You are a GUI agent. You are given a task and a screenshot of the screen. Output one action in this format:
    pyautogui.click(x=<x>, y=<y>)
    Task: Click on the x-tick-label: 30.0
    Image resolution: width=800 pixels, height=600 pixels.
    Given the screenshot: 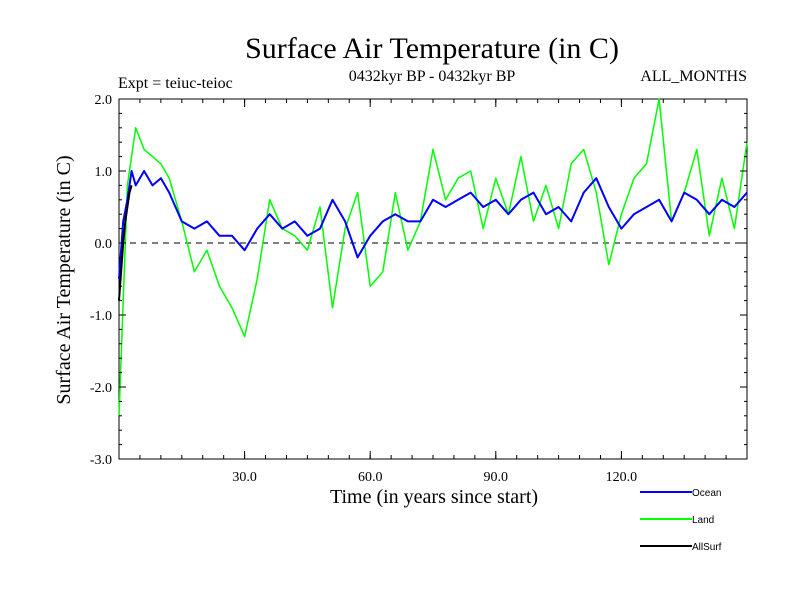 What is the action you would take?
    pyautogui.click(x=244, y=477)
    